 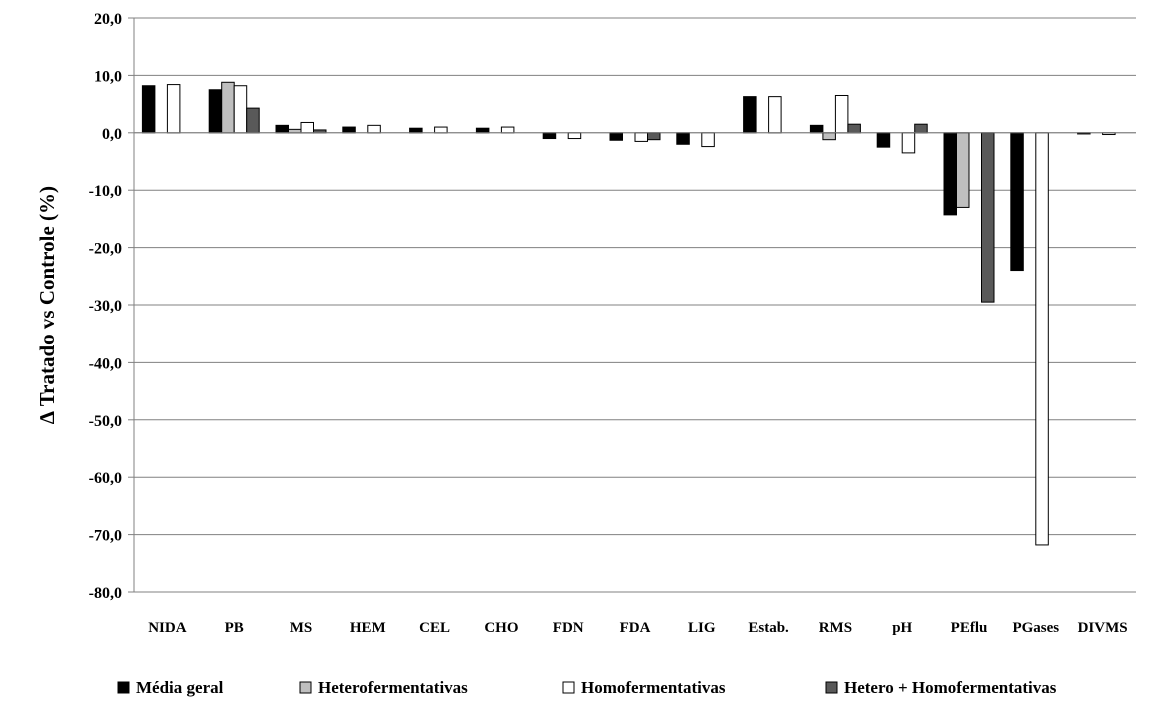 What do you see at coordinates (105, 536) in the screenshot?
I see `y-tick-label: -70,0` at bounding box center [105, 536].